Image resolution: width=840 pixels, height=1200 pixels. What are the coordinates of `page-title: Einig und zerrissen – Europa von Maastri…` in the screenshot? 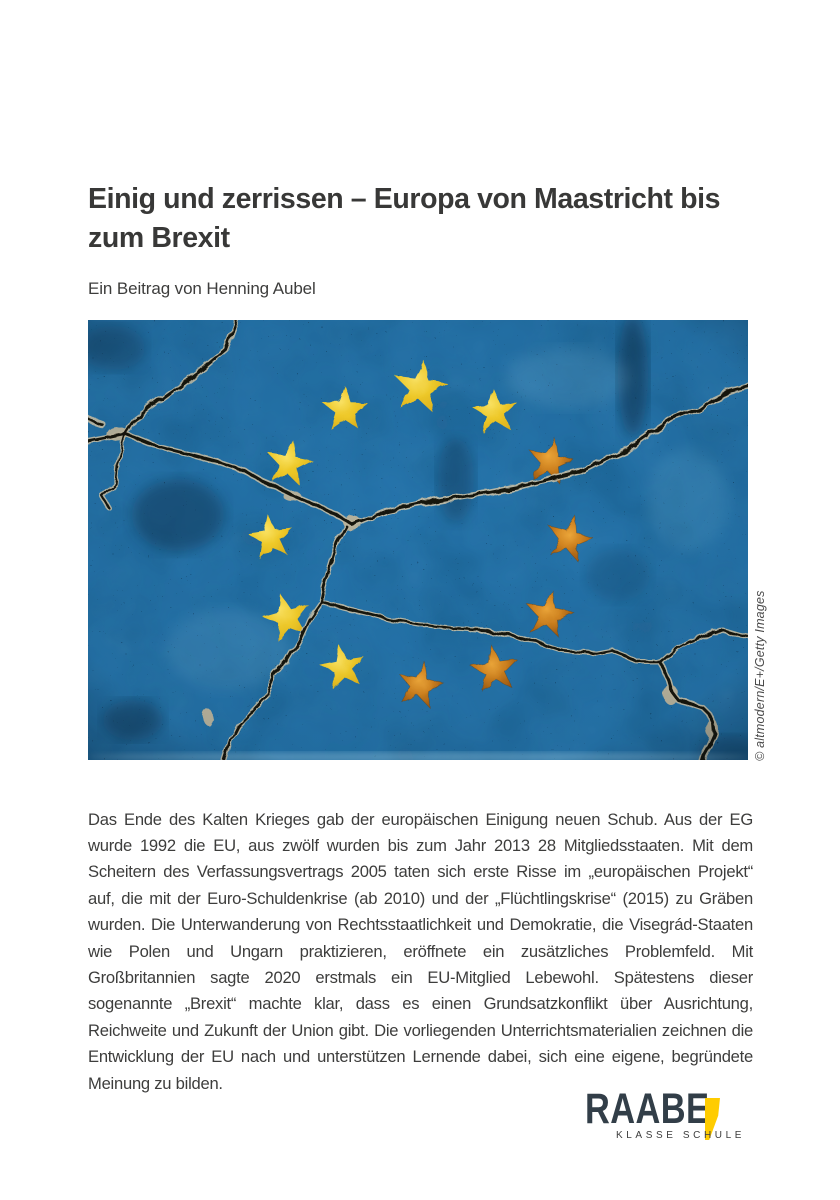 It's located at (428, 219).